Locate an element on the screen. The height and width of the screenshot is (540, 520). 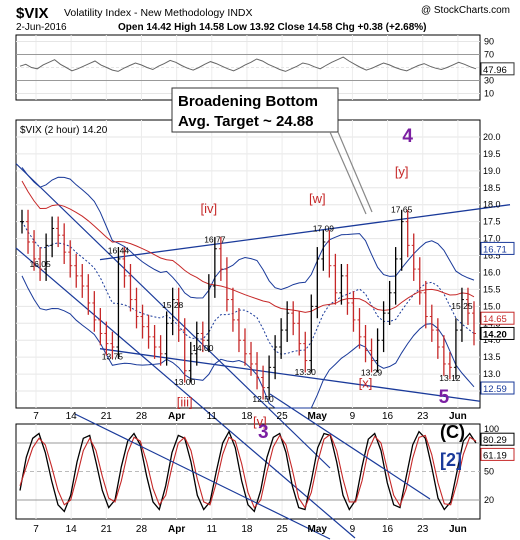
price-annotation: 13.30 is located at coordinates (306, 372).